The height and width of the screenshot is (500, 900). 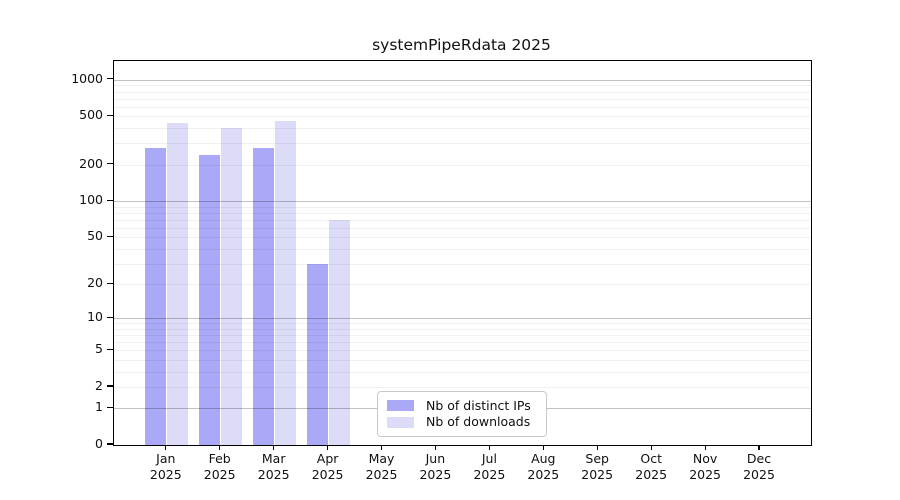 I want to click on x-tick-mar, so click(x=274, y=448).